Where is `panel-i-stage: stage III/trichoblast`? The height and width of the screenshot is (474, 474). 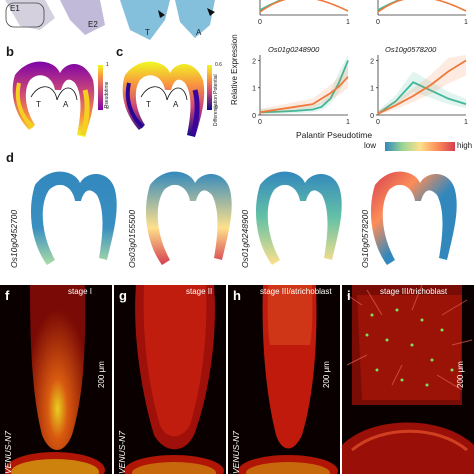
panel-i-stage: stage III/trichoblast is located at coordinates (414, 291).